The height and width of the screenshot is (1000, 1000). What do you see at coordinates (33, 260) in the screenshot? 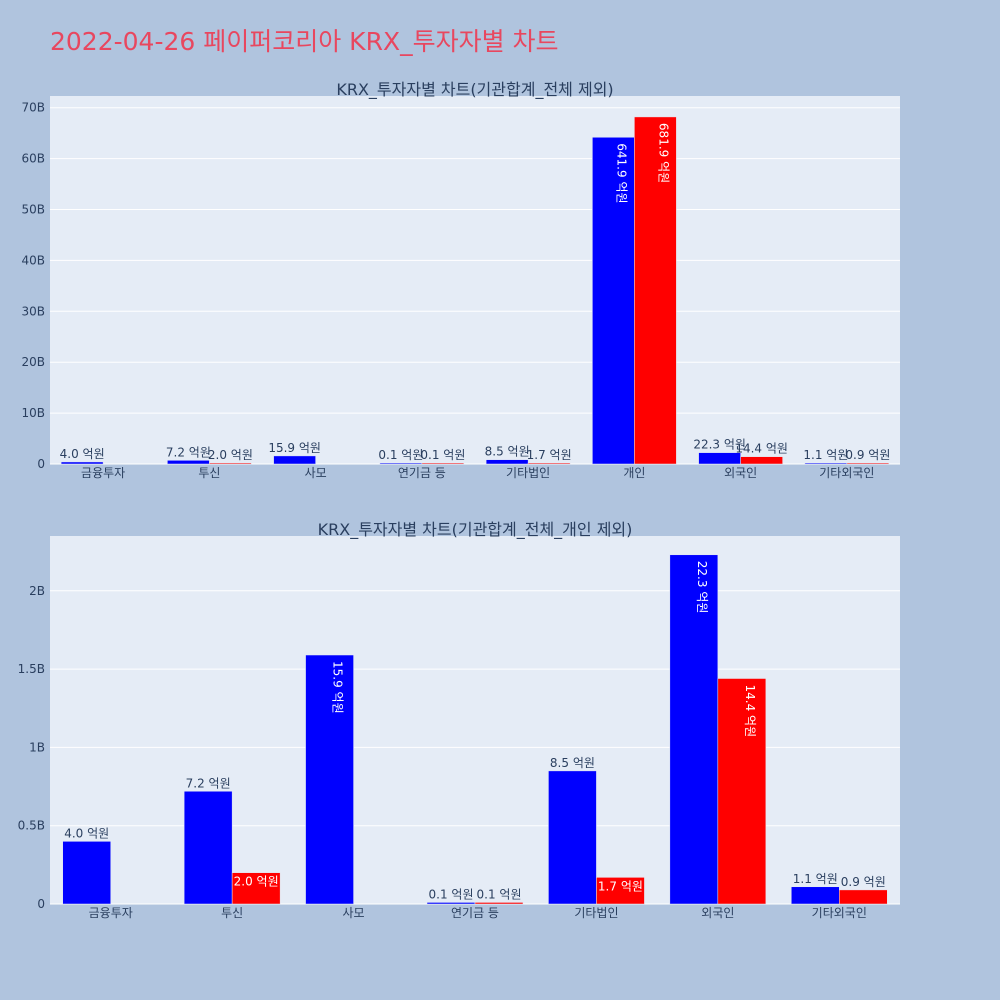
I see `y-tick-label: 40B` at bounding box center [33, 260].